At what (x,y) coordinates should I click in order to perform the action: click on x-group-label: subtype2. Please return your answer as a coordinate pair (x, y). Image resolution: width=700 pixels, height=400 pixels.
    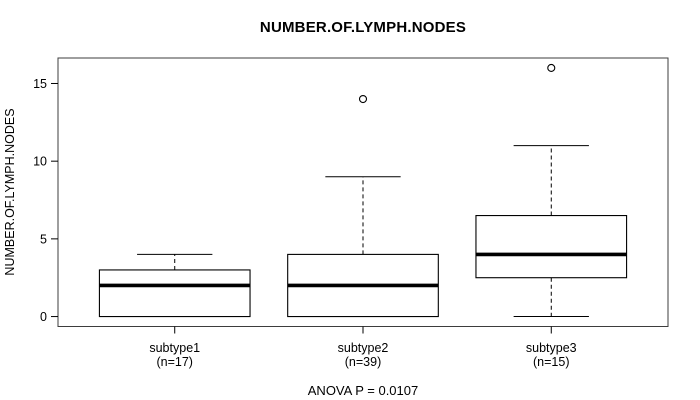
    Looking at the image, I should click on (363, 348).